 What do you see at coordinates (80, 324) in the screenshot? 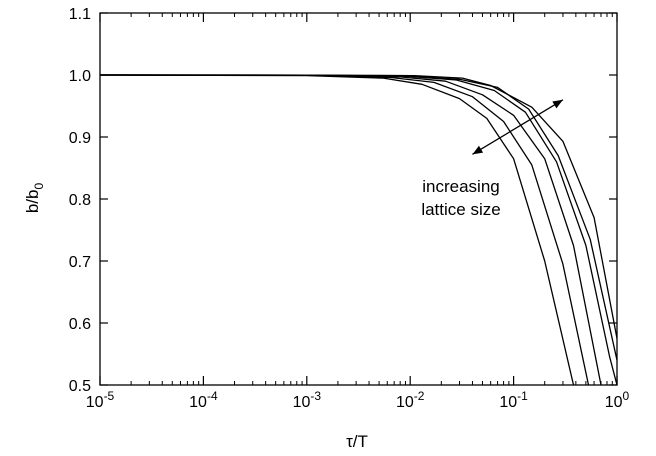
I see `y-tick-label: 0.6` at bounding box center [80, 324].